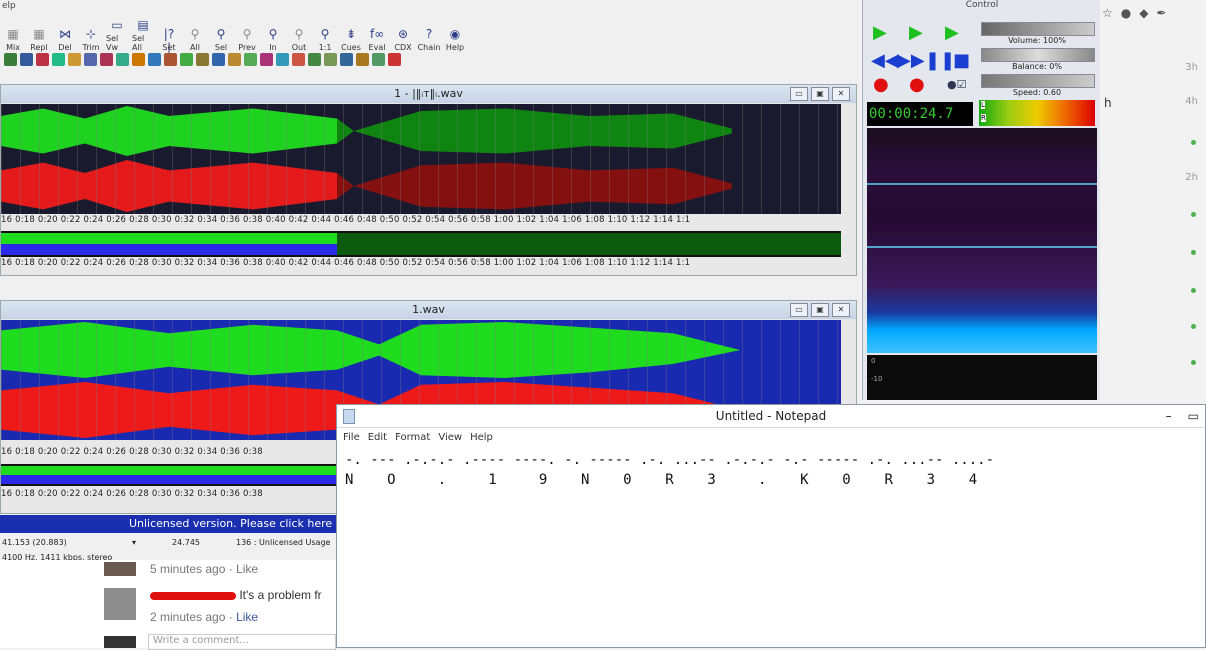 This screenshot has width=1206, height=650. I want to click on trim-button: ⊹ Trim, so click(91, 39).